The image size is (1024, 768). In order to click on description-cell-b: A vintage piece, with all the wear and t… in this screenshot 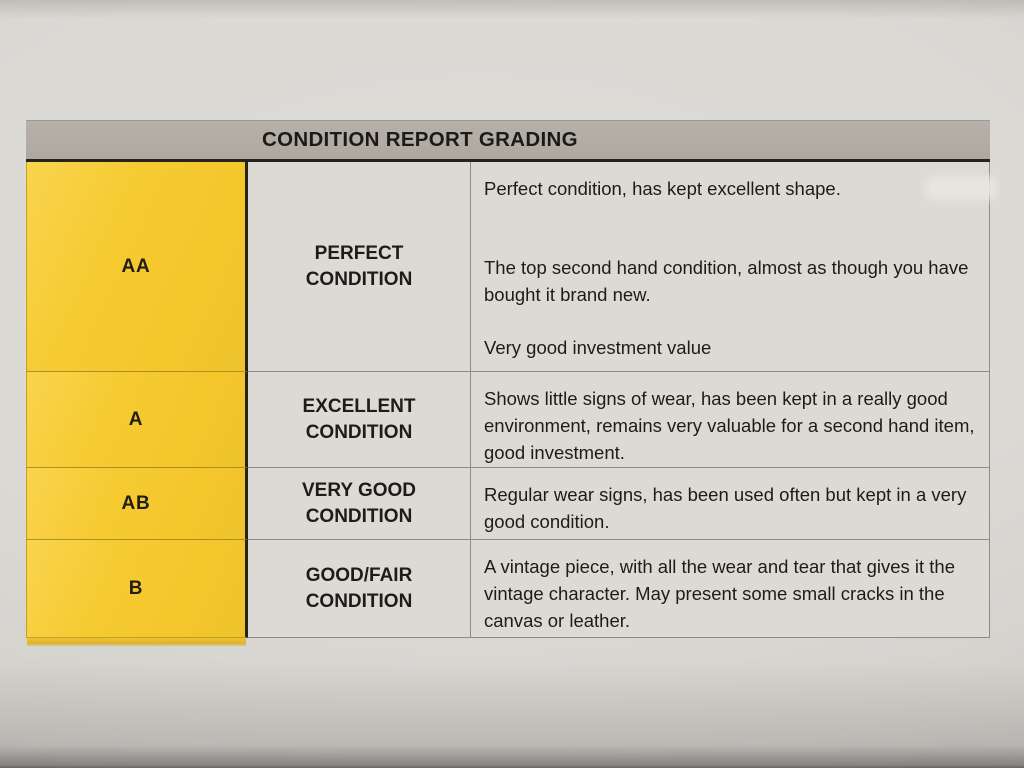, I will do `click(730, 589)`.